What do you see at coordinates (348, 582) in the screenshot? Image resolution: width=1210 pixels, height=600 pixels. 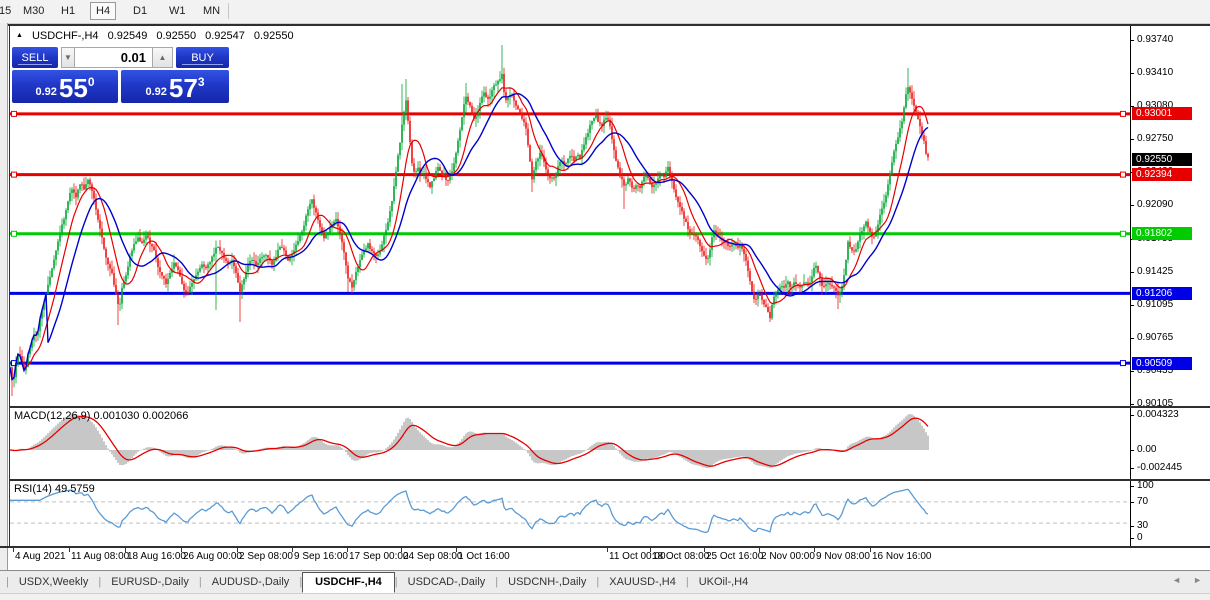 I see `tab-usdchf-h4: USDCHF-,H4` at bounding box center [348, 582].